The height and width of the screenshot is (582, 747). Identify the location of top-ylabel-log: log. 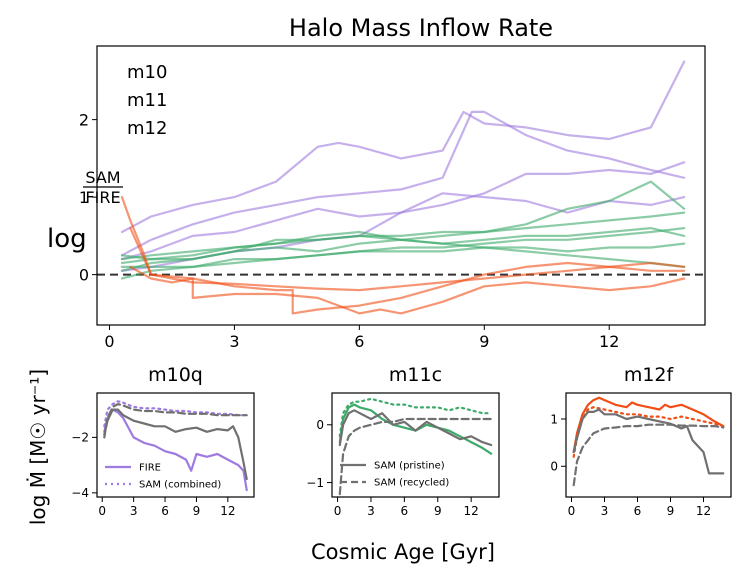
(67, 239).